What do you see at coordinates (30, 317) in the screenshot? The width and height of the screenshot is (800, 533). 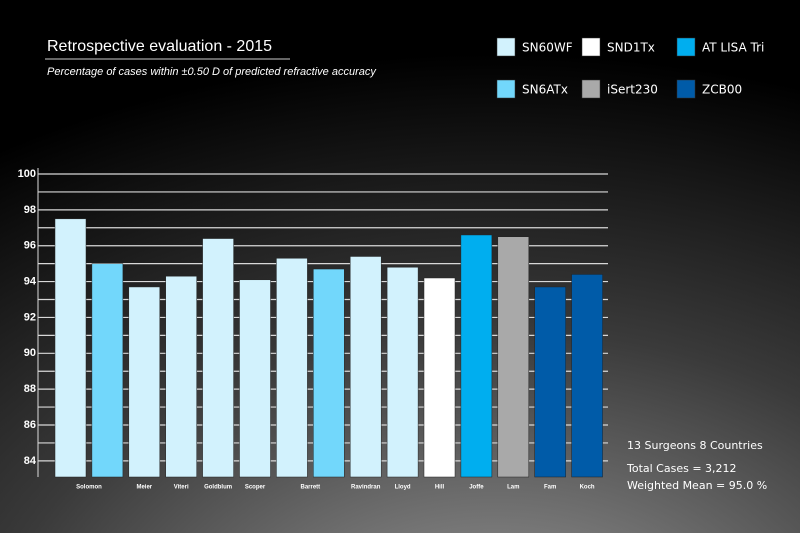 I see `y-tick-label: 92` at bounding box center [30, 317].